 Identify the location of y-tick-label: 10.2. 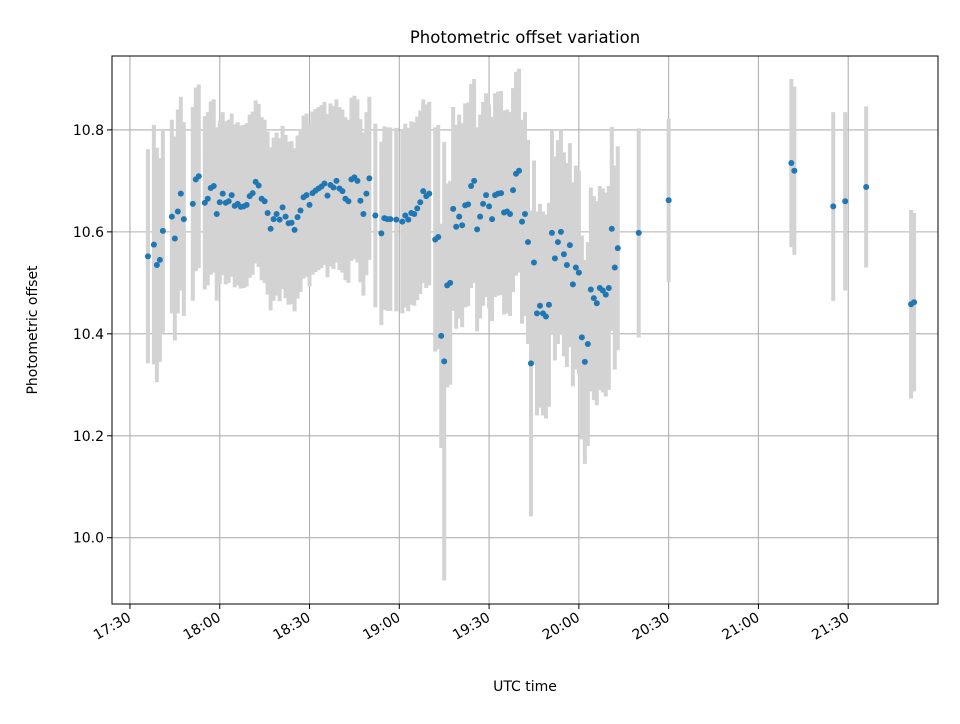
(88, 437).